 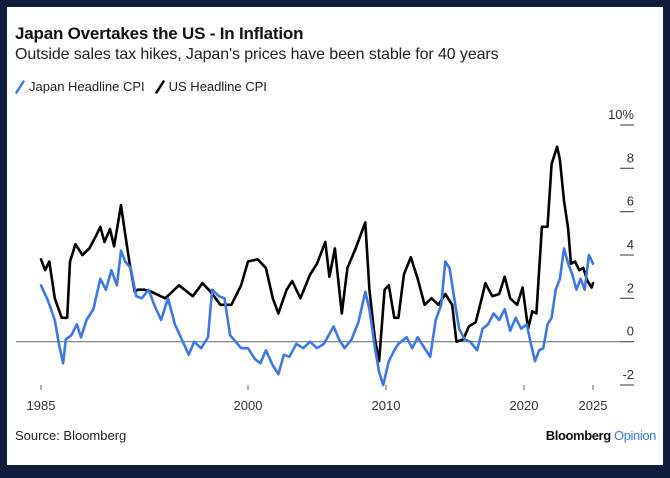 I want to click on y-tick-label: 10%, so click(x=621, y=114).